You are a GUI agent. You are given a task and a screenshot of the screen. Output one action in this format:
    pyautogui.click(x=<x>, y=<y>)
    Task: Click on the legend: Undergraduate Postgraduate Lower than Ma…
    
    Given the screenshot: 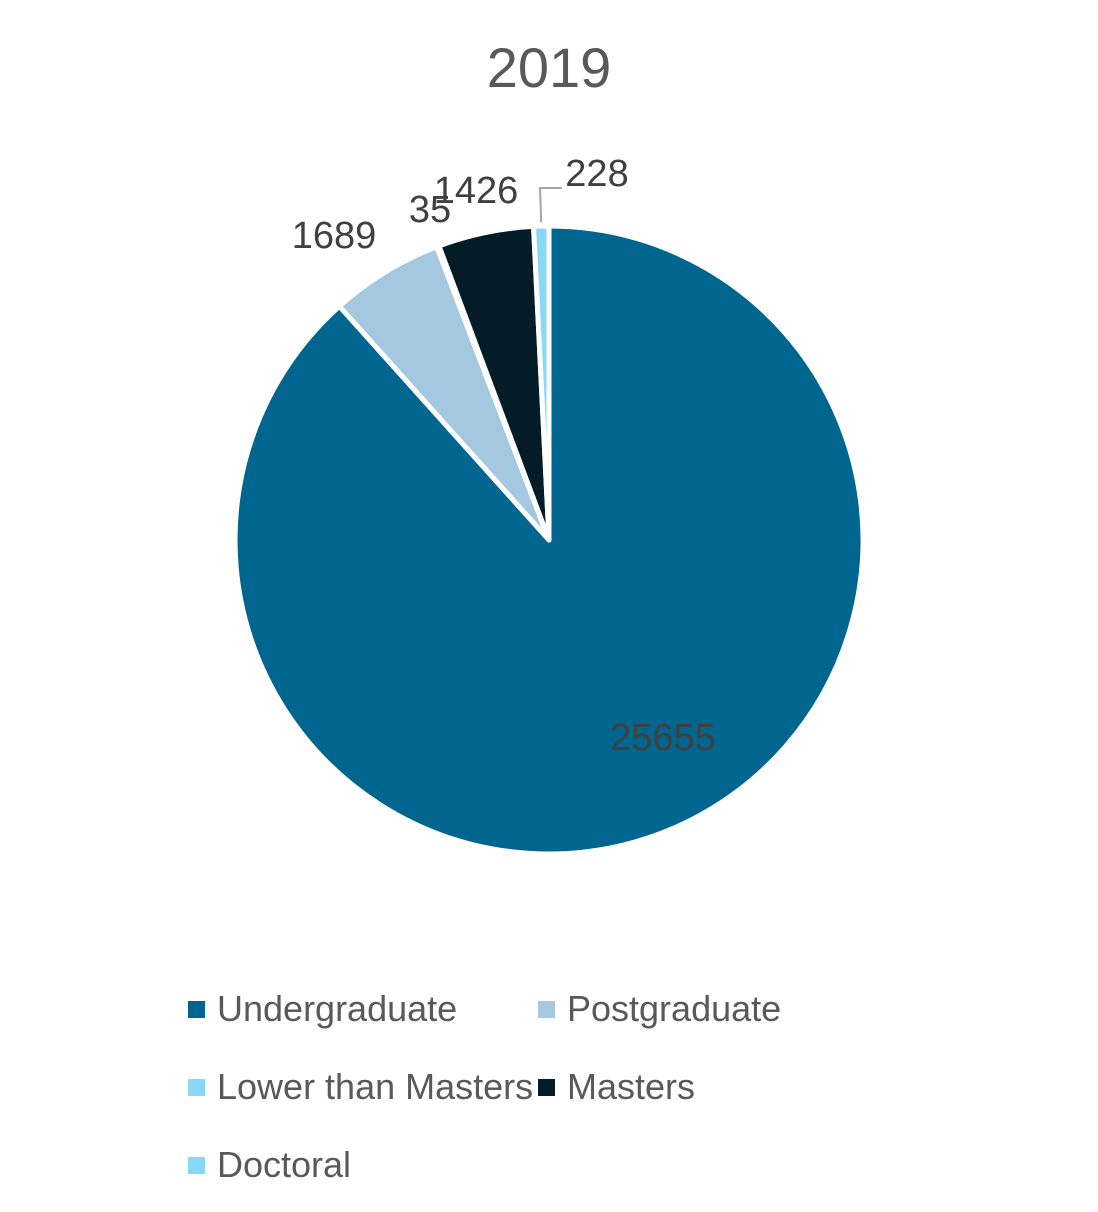 What is the action you would take?
    pyautogui.click(x=538, y=1087)
    